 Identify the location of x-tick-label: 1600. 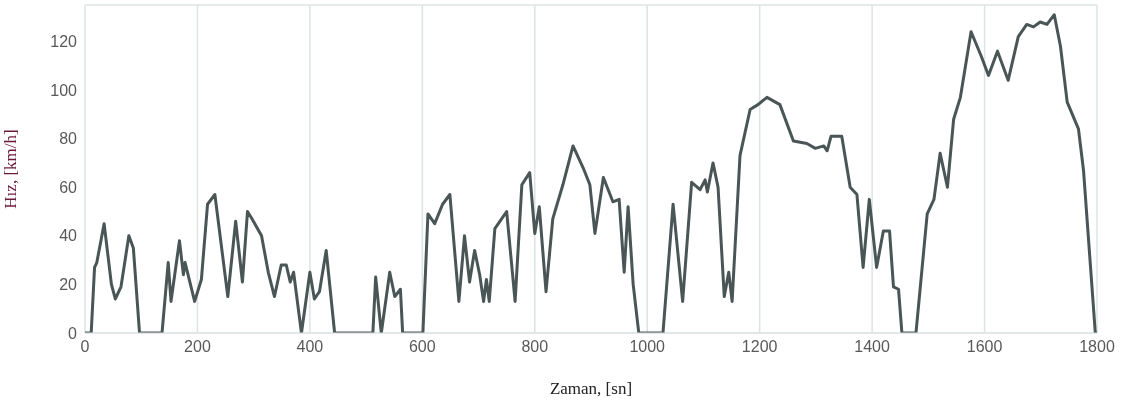
(984, 347).